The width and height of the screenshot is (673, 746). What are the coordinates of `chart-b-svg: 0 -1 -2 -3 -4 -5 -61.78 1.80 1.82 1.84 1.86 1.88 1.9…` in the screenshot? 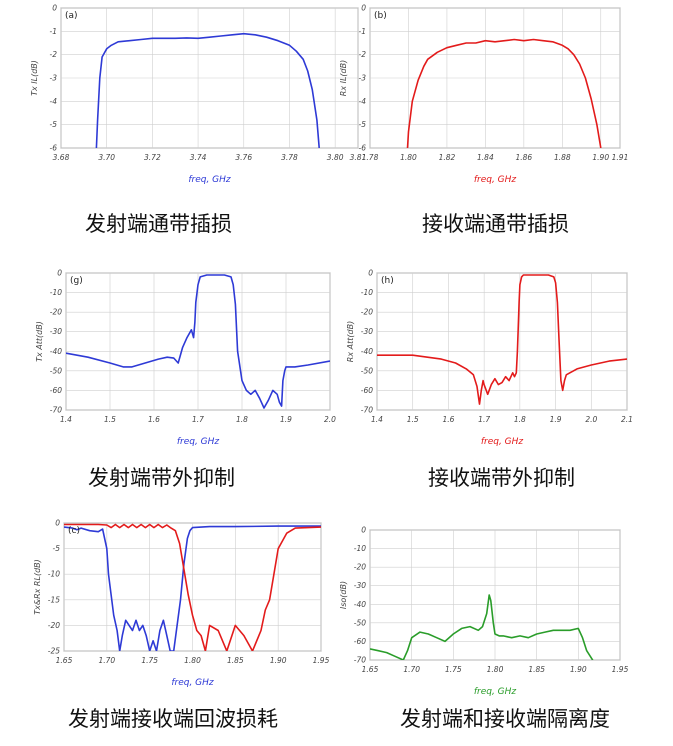 It's located at (484, 95).